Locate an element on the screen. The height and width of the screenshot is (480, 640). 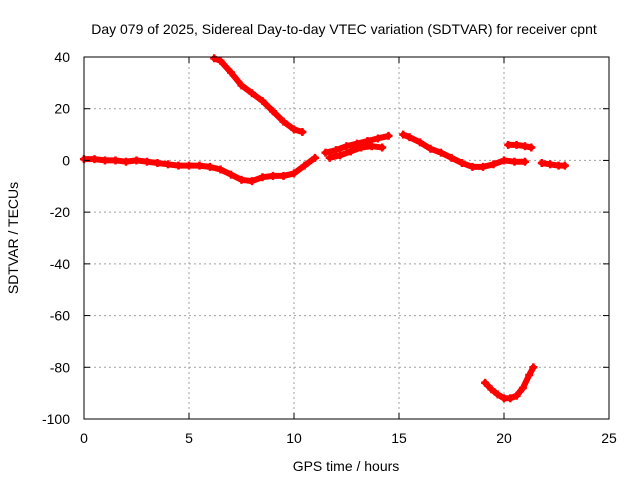
y-tick-label: 20 is located at coordinates (62, 109).